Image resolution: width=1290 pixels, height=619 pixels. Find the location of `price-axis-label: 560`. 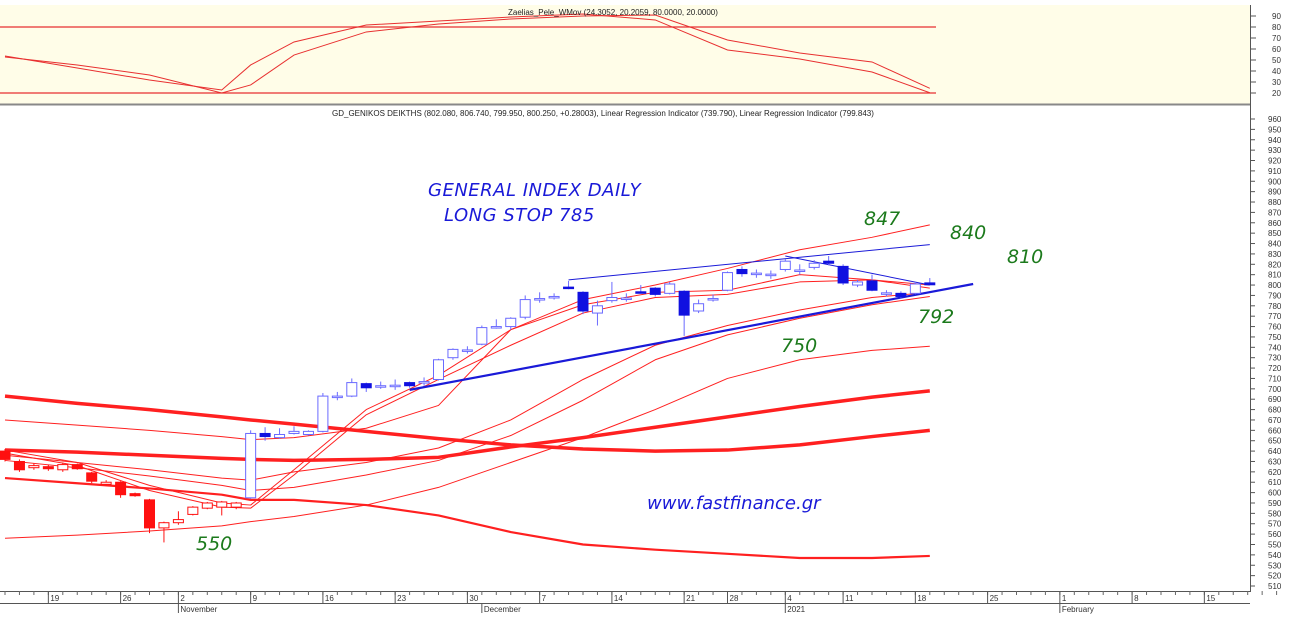

price-axis-label: 560 is located at coordinates (1275, 534).